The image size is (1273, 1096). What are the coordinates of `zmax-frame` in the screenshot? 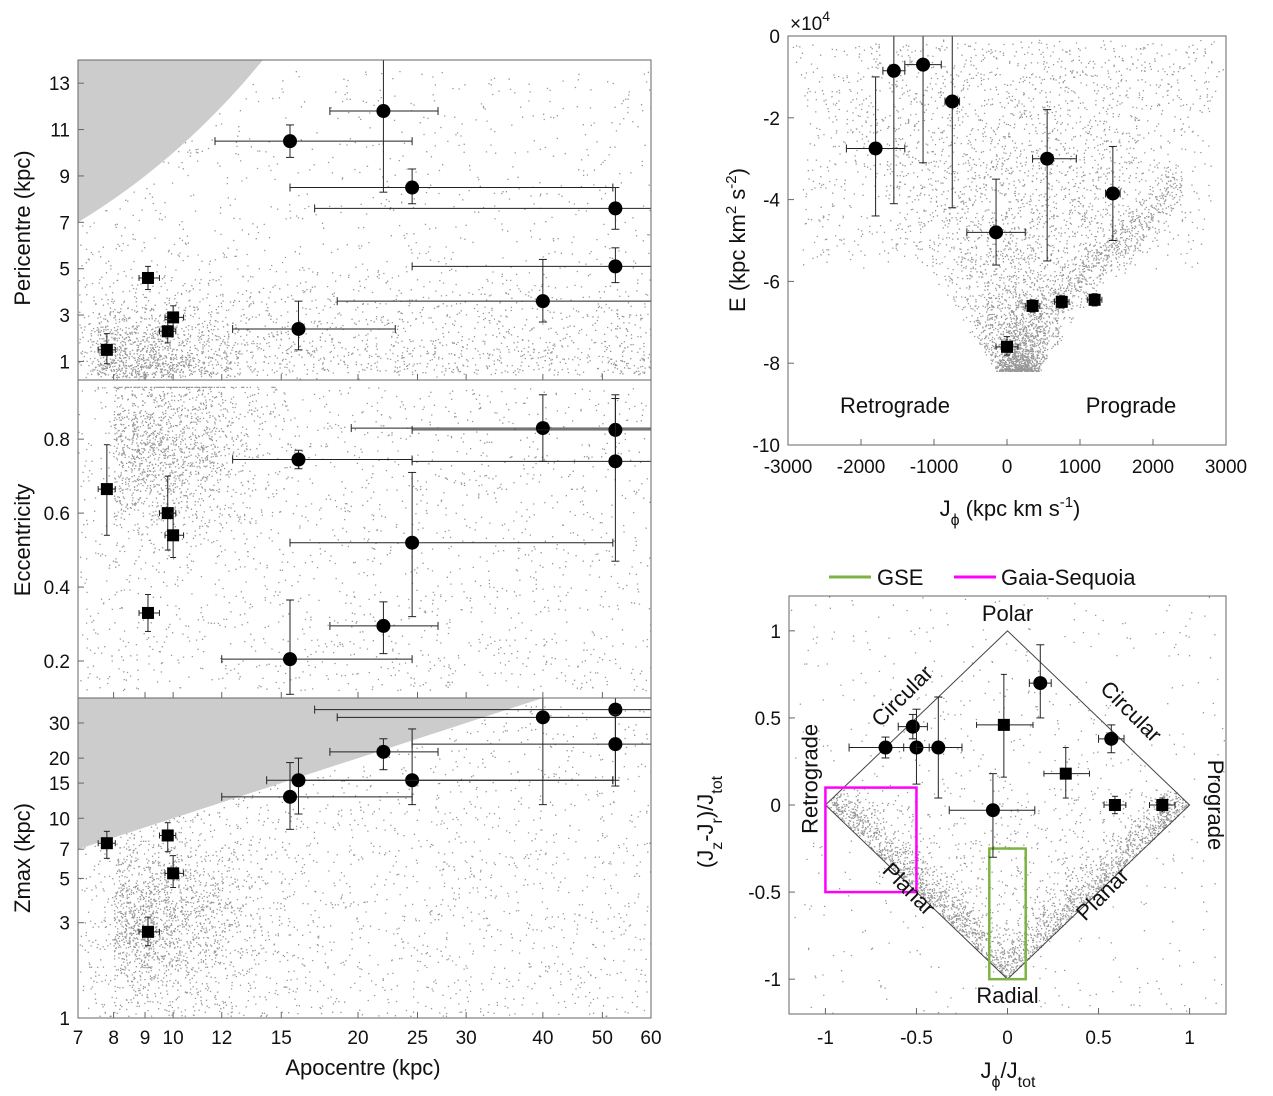 It's located at (364, 858).